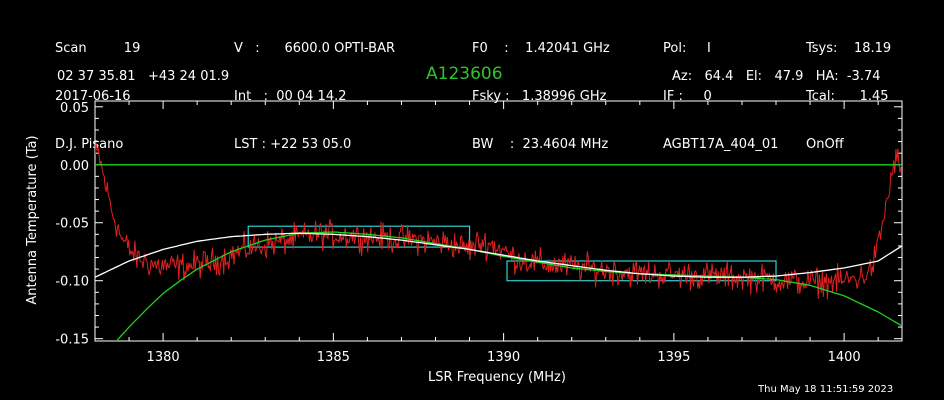  I want to click on lst-label: LST : +22 53 05.0, so click(293, 144).